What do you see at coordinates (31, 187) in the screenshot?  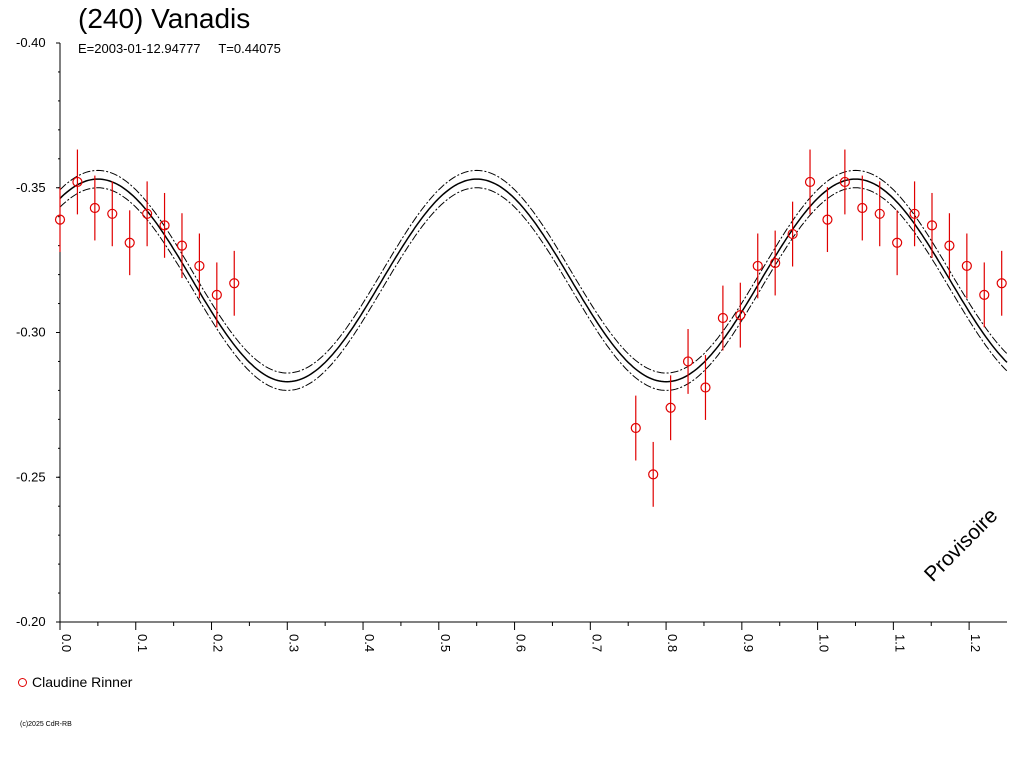 I see `y-tick-label: -0.35` at bounding box center [31, 187].